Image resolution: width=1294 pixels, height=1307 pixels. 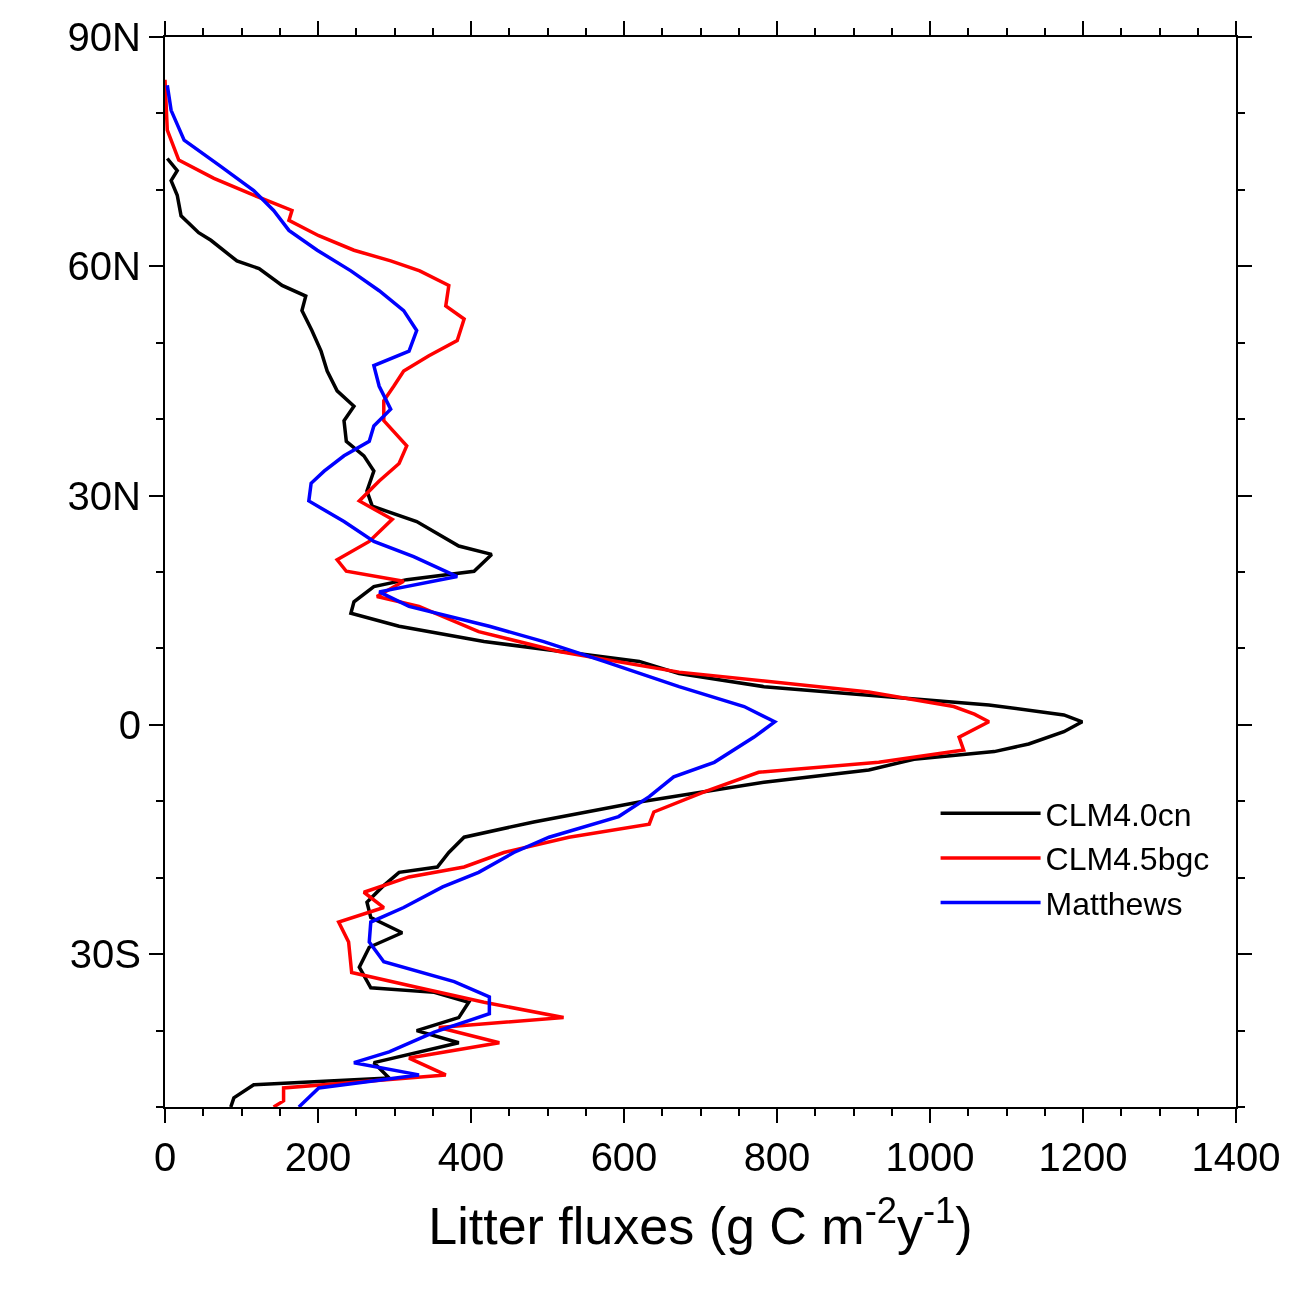 I want to click on y-tick-label: 90N, so click(x=104, y=37).